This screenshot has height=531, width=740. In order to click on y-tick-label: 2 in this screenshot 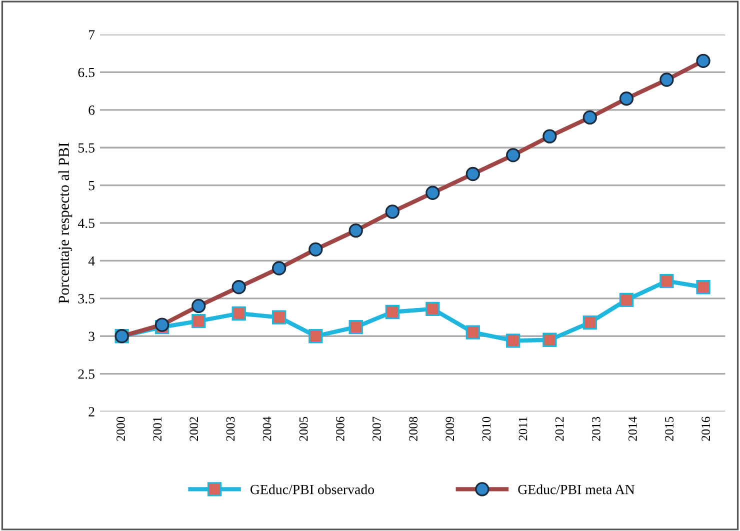, I will do `click(91, 411)`.